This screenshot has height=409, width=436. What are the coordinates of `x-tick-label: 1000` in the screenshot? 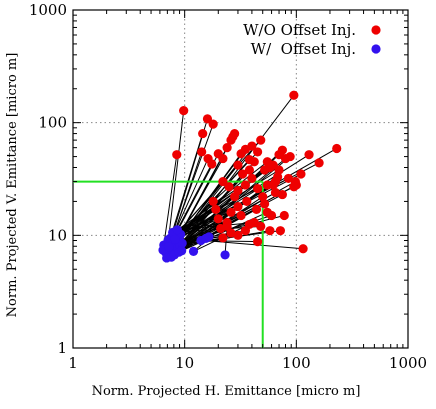 It's located at (408, 363).